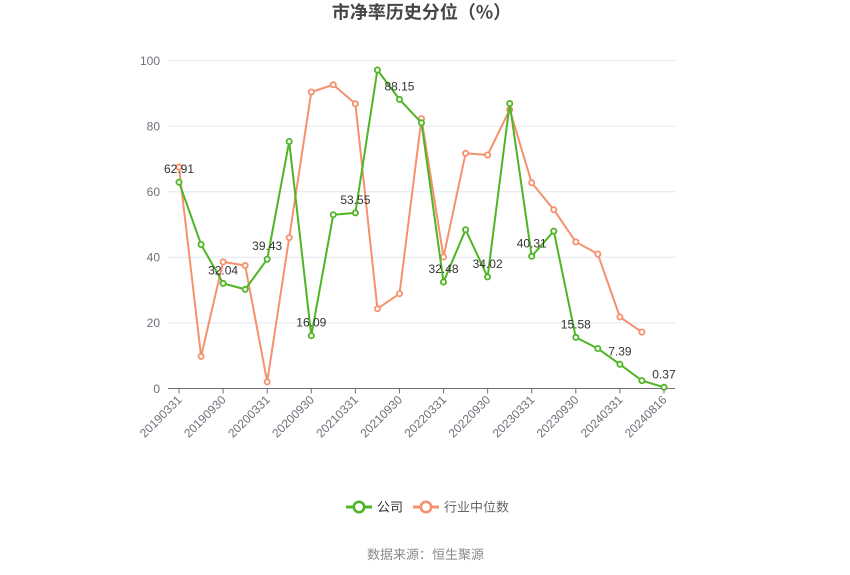 The height and width of the screenshot is (575, 850). I want to click on x-axis-label: 20230331, so click(514, 416).